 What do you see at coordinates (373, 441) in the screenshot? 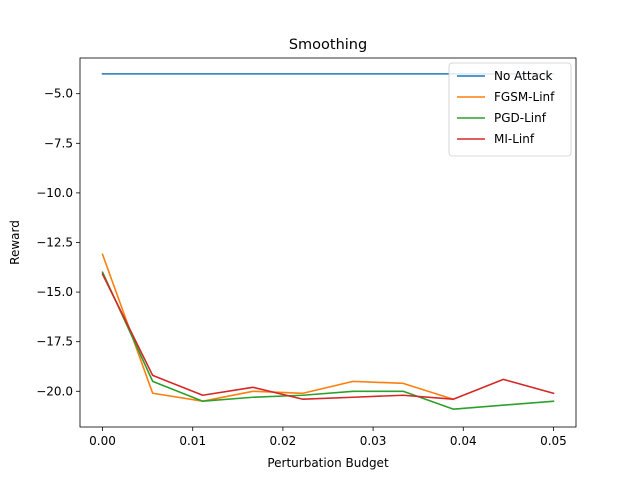
I see `x-tick-label: 0.03` at bounding box center [373, 441].